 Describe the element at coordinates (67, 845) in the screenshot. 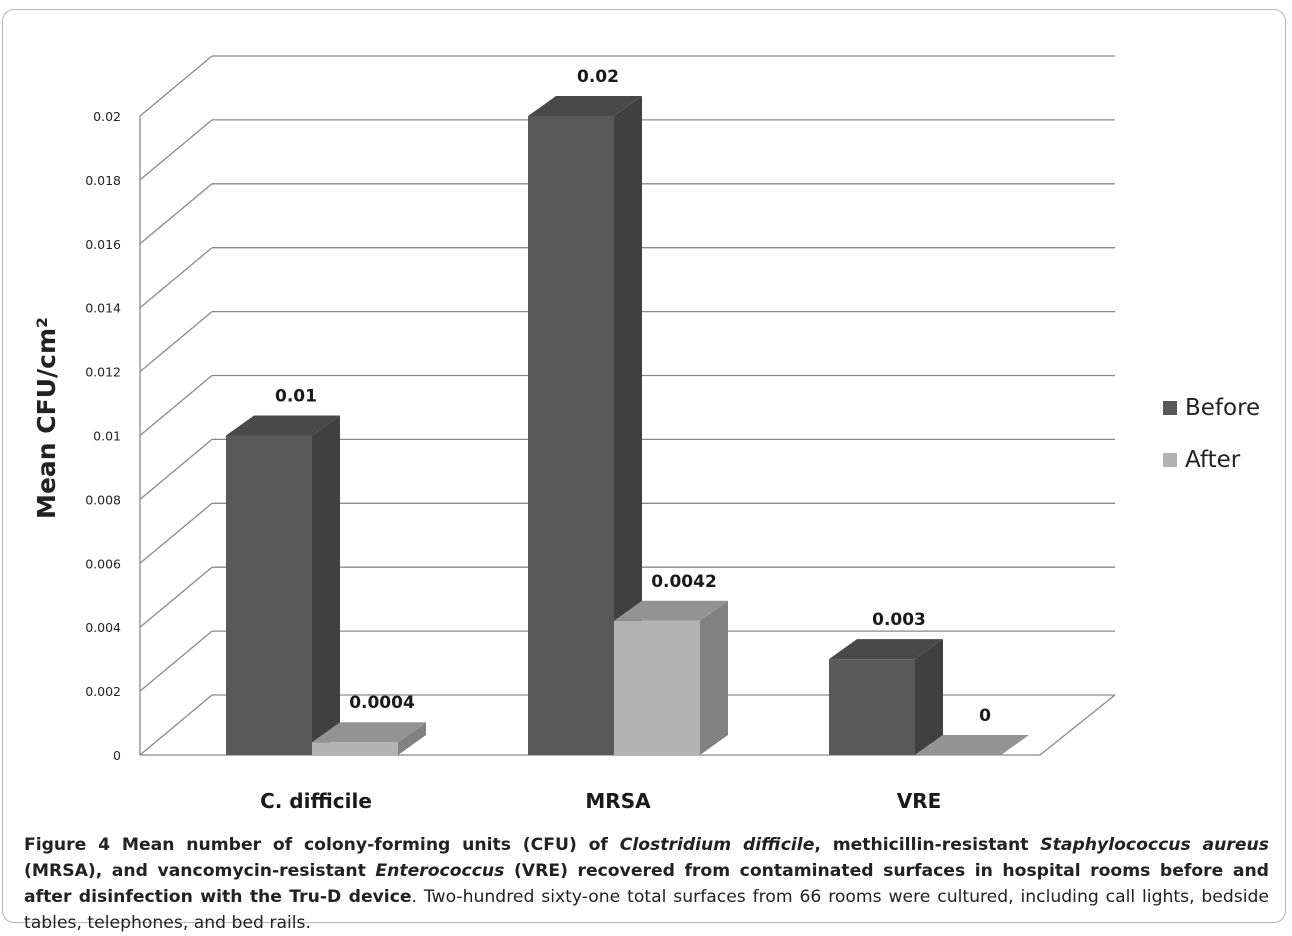

I see `caption-label: Figure 4` at that location.